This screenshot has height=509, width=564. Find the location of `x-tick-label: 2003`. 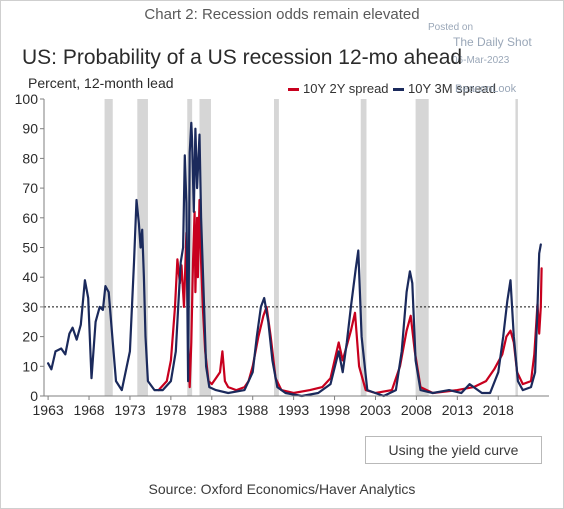

x-tick-label: 2003 is located at coordinates (375, 410).